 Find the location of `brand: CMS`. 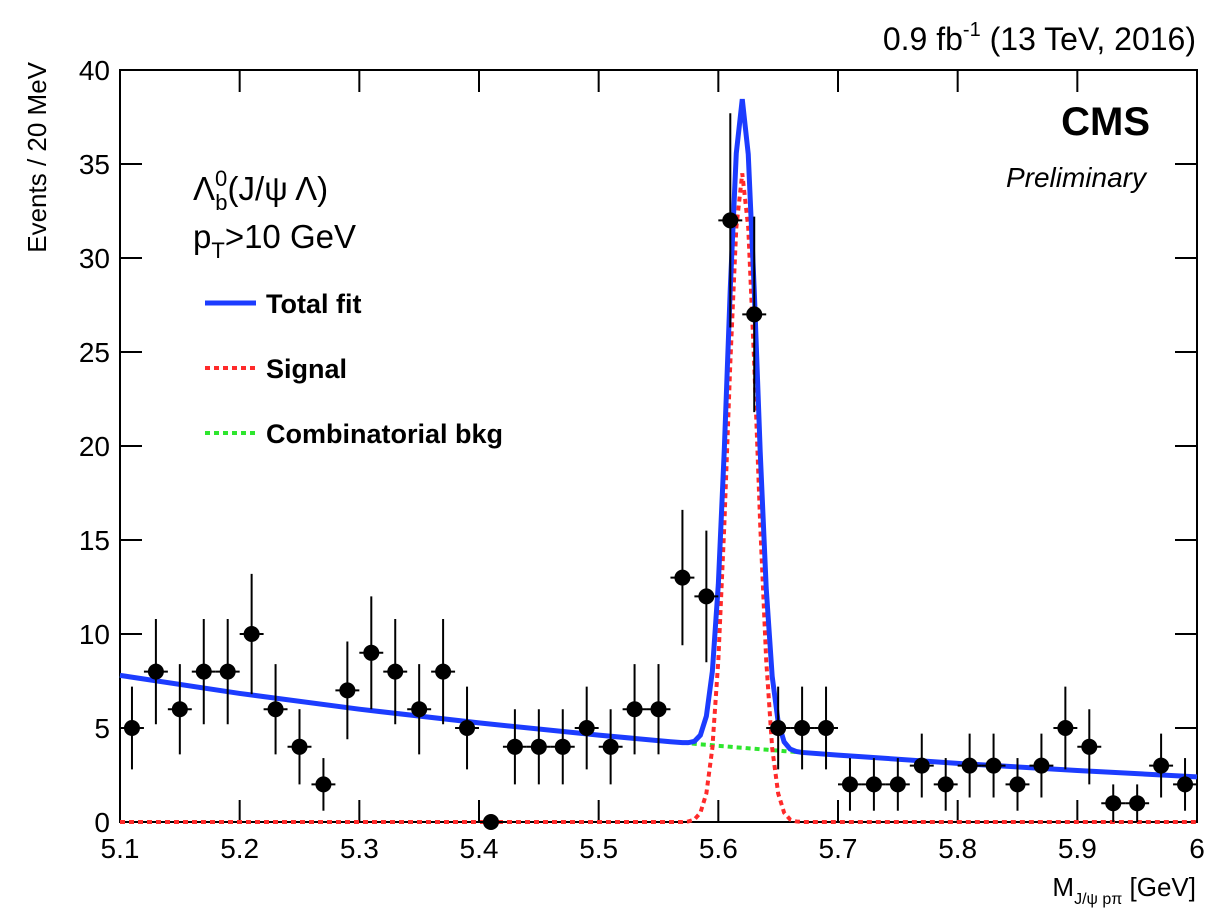

brand: CMS is located at coordinates (1105, 122).